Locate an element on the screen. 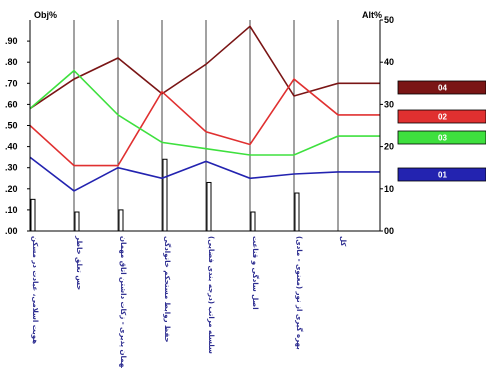 This screenshot has width=486, height=368. left-tick-label: .90 is located at coordinates (11, 41).